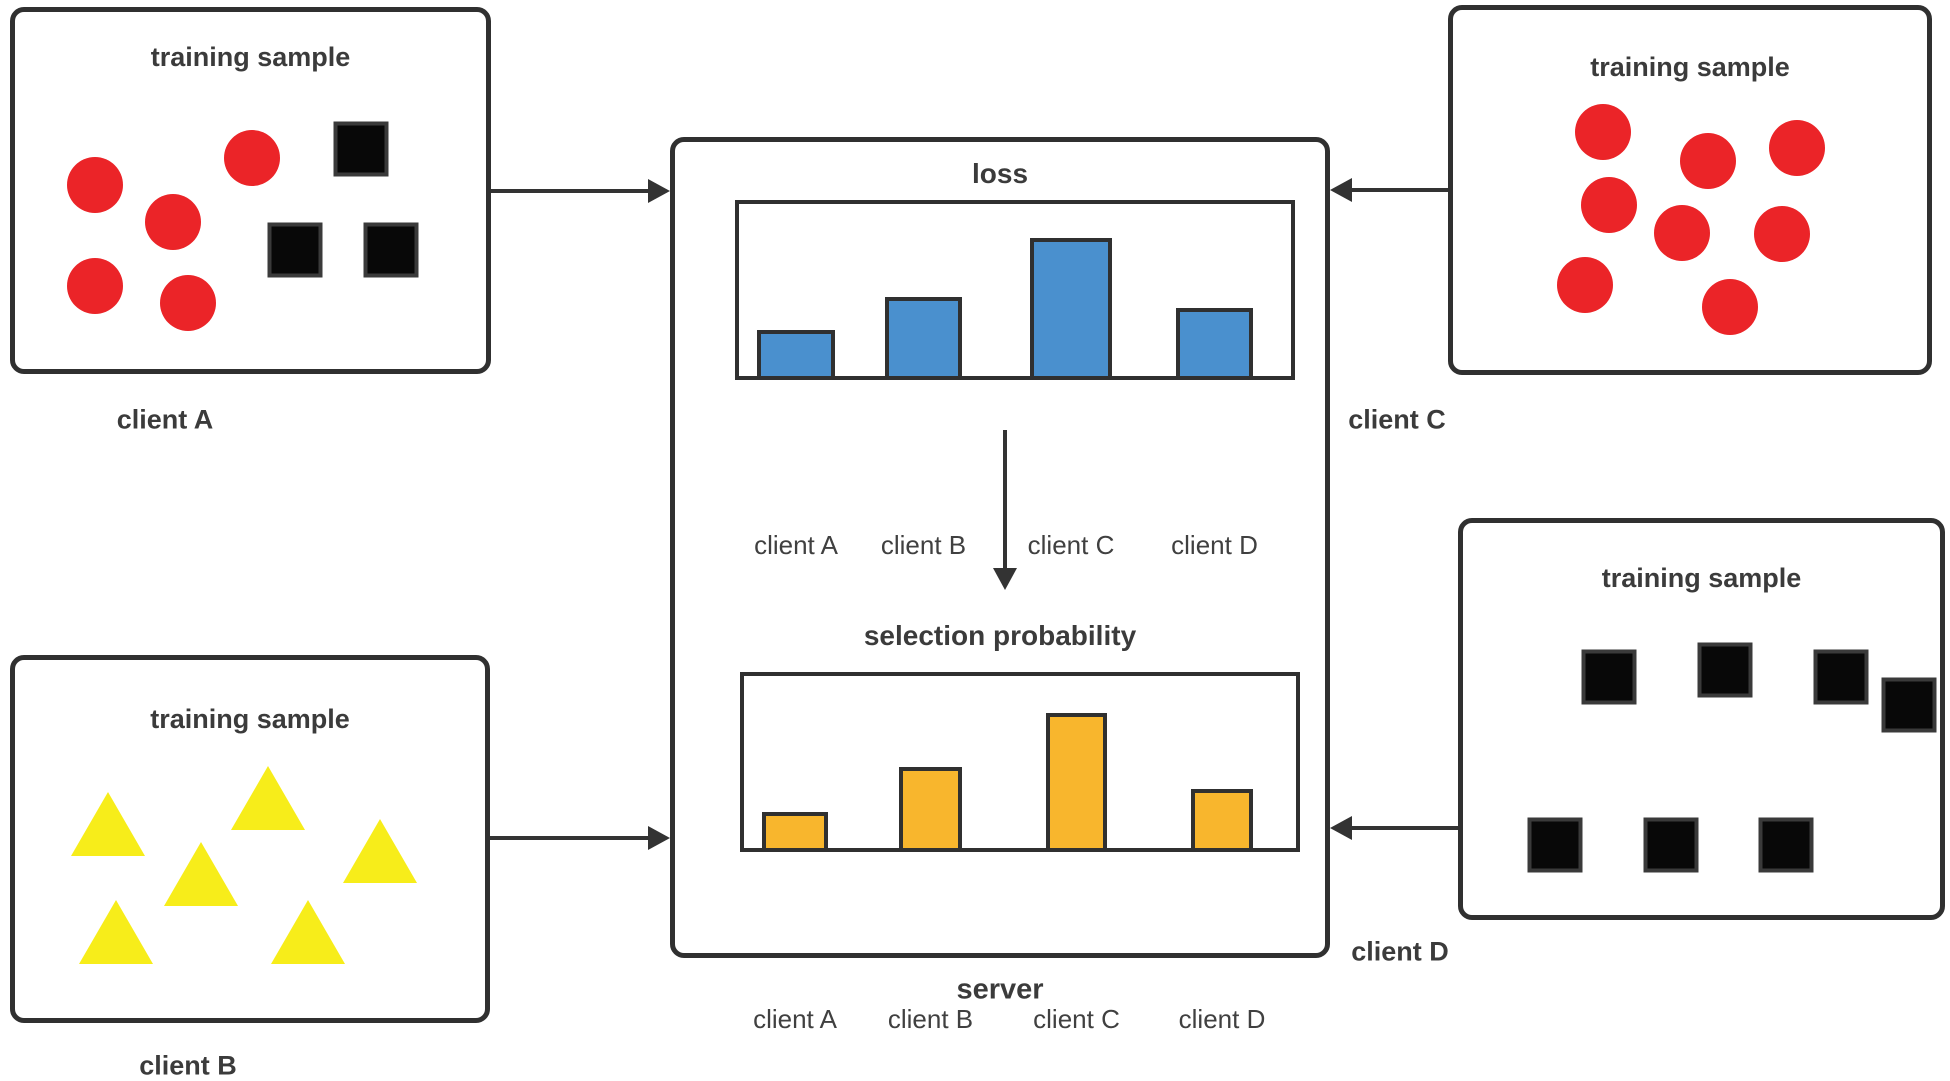 The height and width of the screenshot is (1081, 1950). I want to click on client-d-label: client D, so click(1400, 951).